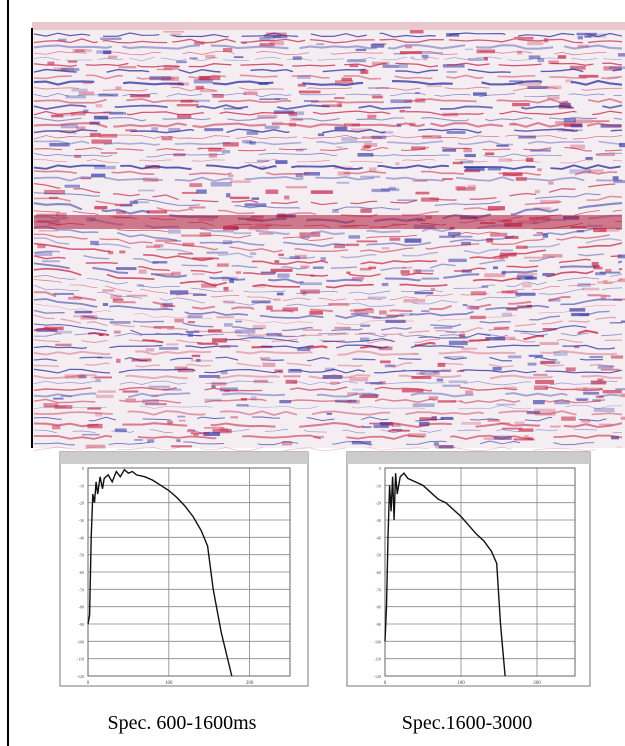 This screenshot has height=746, width=625. What do you see at coordinates (378, 624) in the screenshot?
I see `y-tick-label: -90` at bounding box center [378, 624].